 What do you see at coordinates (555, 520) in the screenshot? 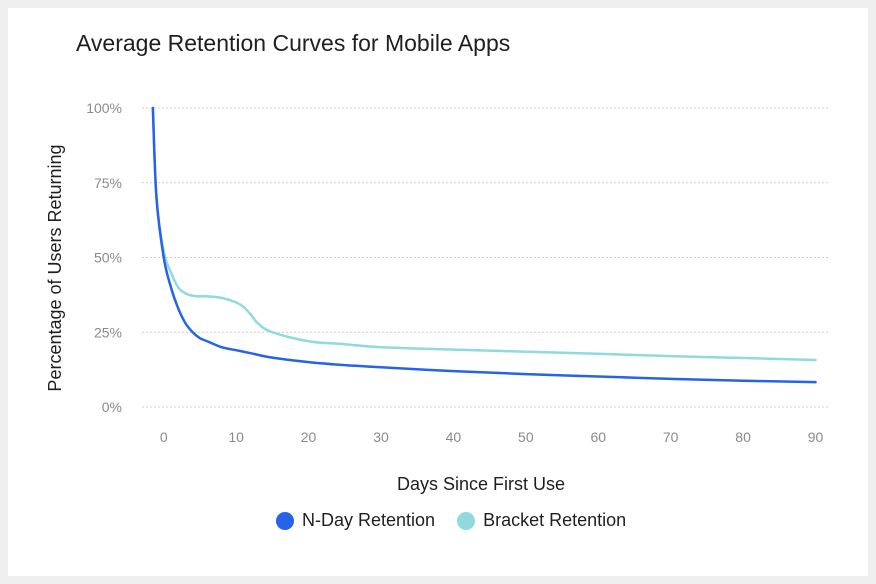
I see `legend-label-bracket: Bracket Retention` at bounding box center [555, 520].